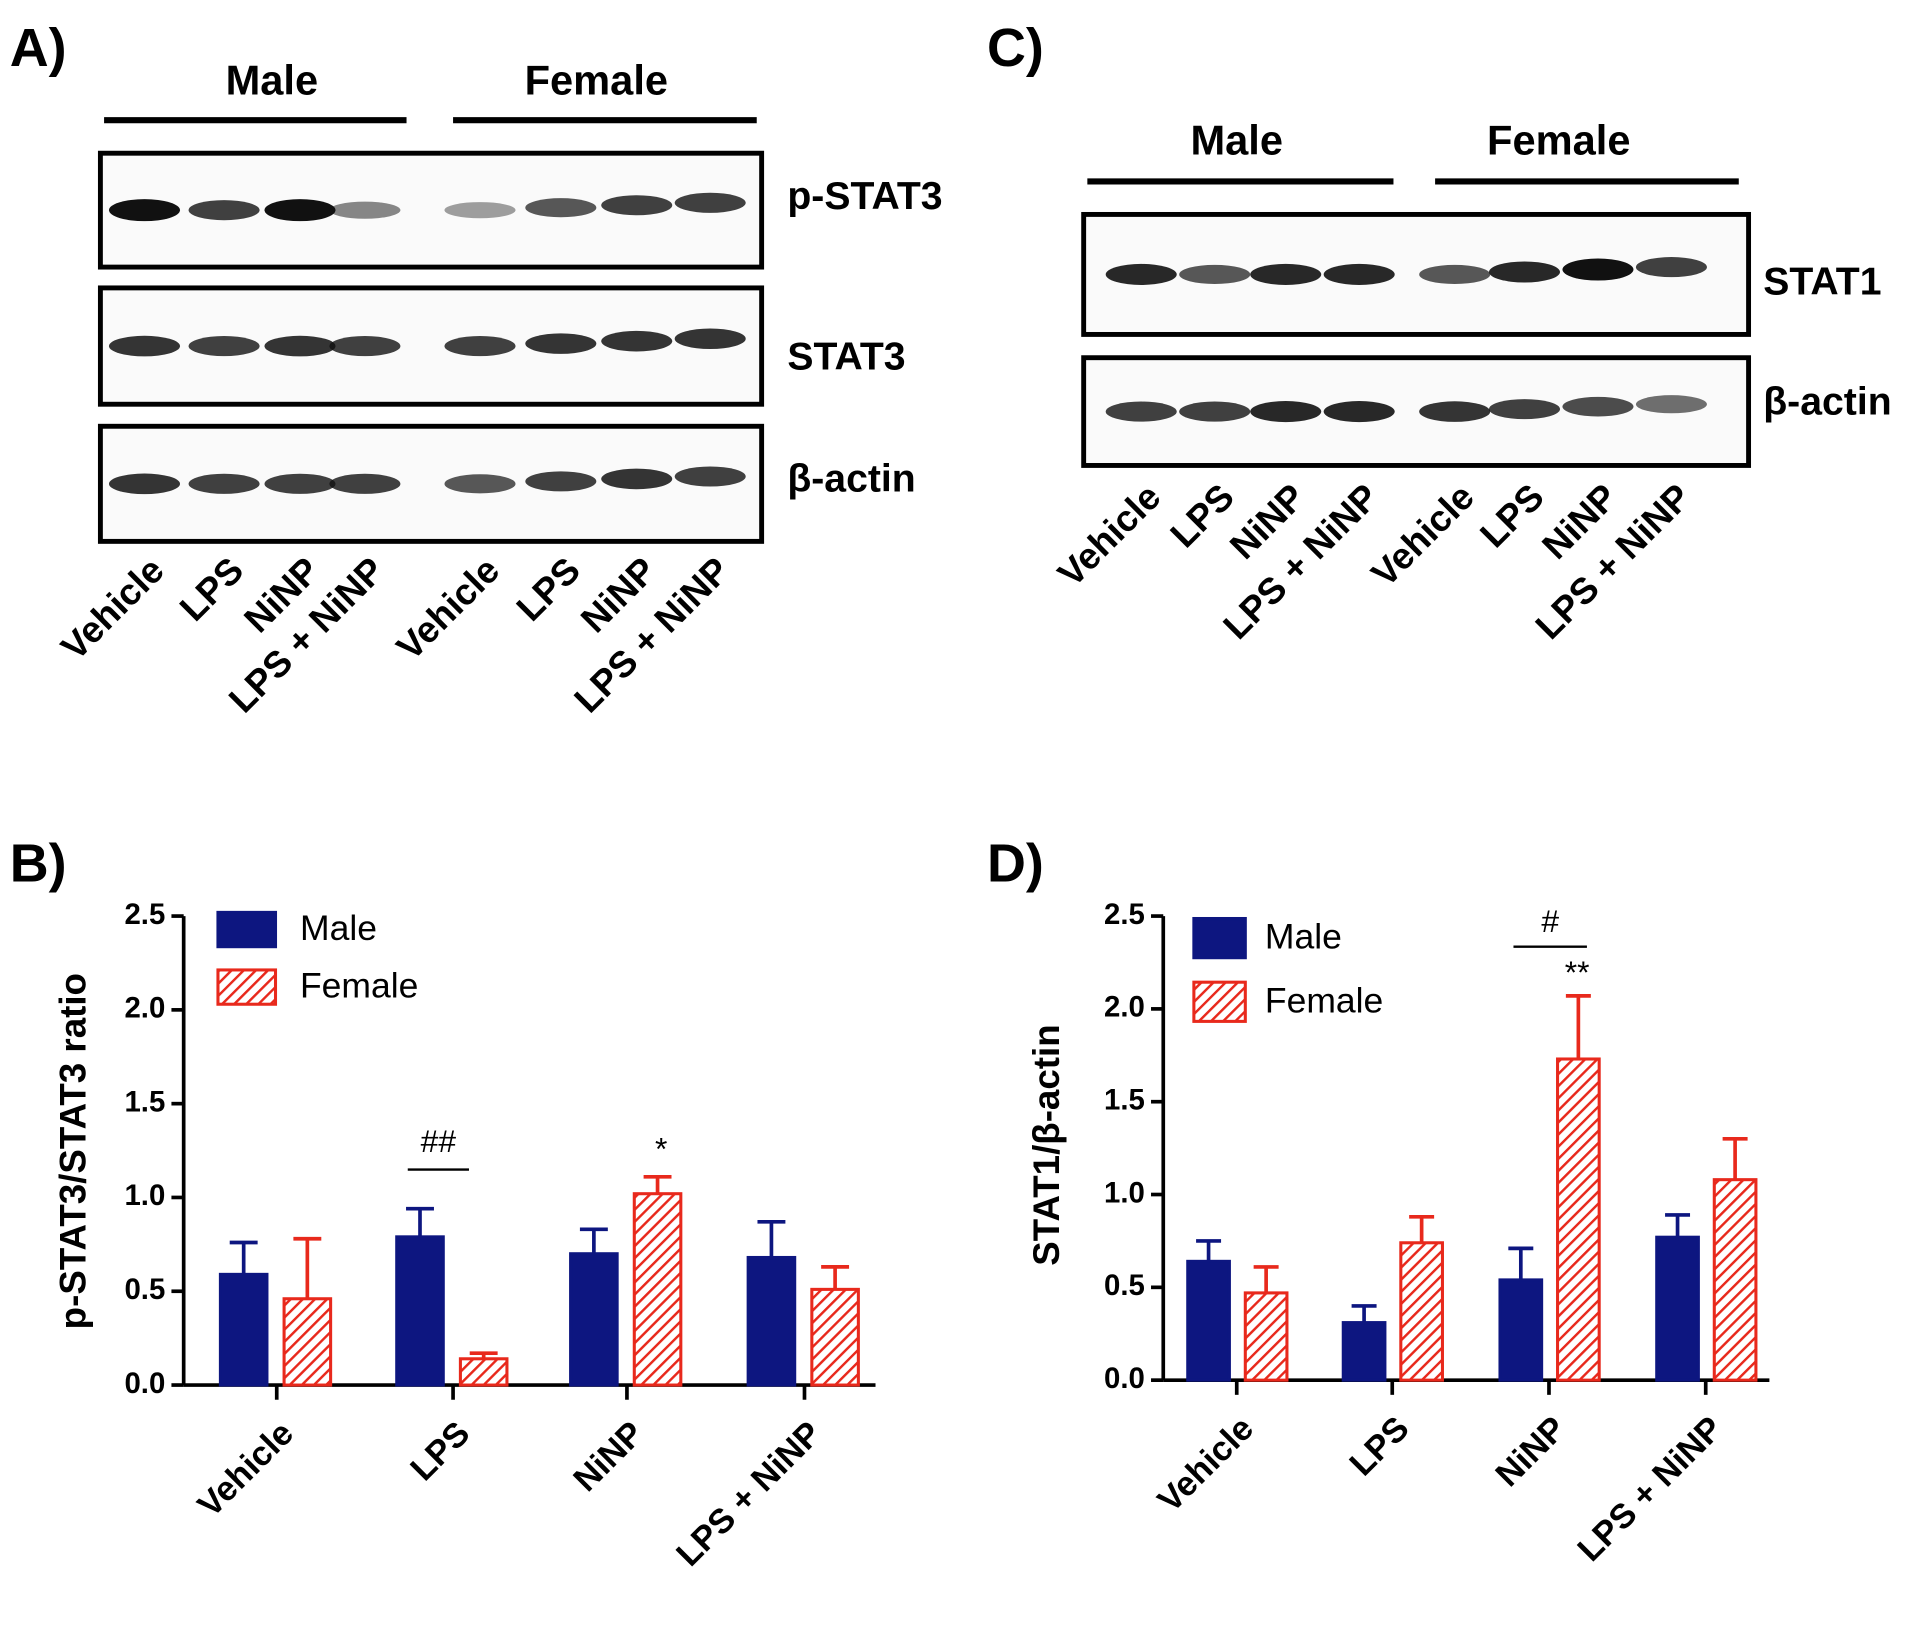 This screenshot has width=1920, height=1635. What do you see at coordinates (1550, 921) in the screenshot?
I see `annotation: #` at bounding box center [1550, 921].